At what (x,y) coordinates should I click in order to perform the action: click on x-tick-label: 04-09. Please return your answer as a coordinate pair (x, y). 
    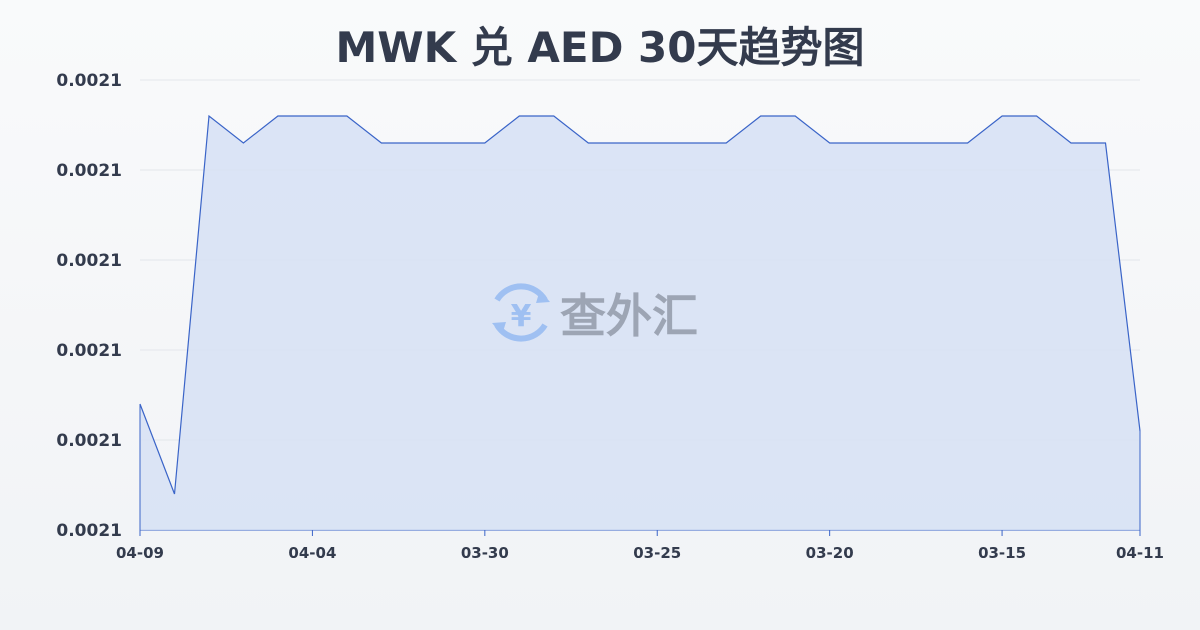
    Looking at the image, I should click on (140, 553).